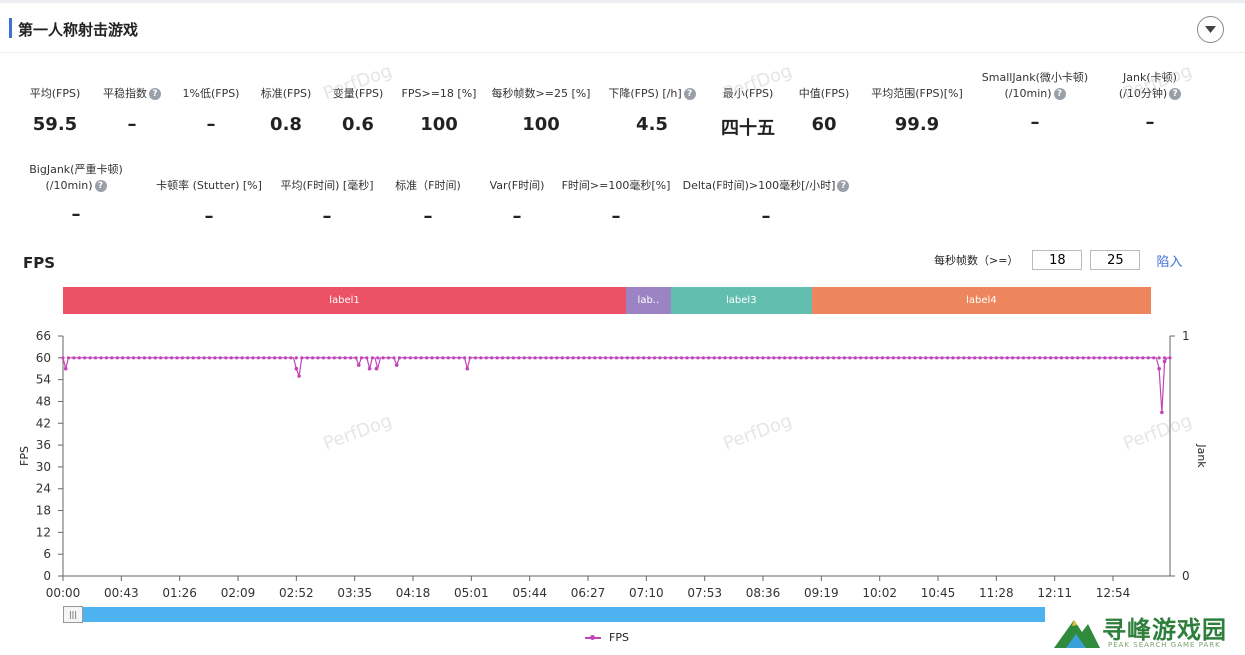 This screenshot has width=1245, height=655. Describe the element at coordinates (616, 202) in the screenshot. I see `metric-metrics_row2-5: F时间>=100毫秒[%] –` at that location.